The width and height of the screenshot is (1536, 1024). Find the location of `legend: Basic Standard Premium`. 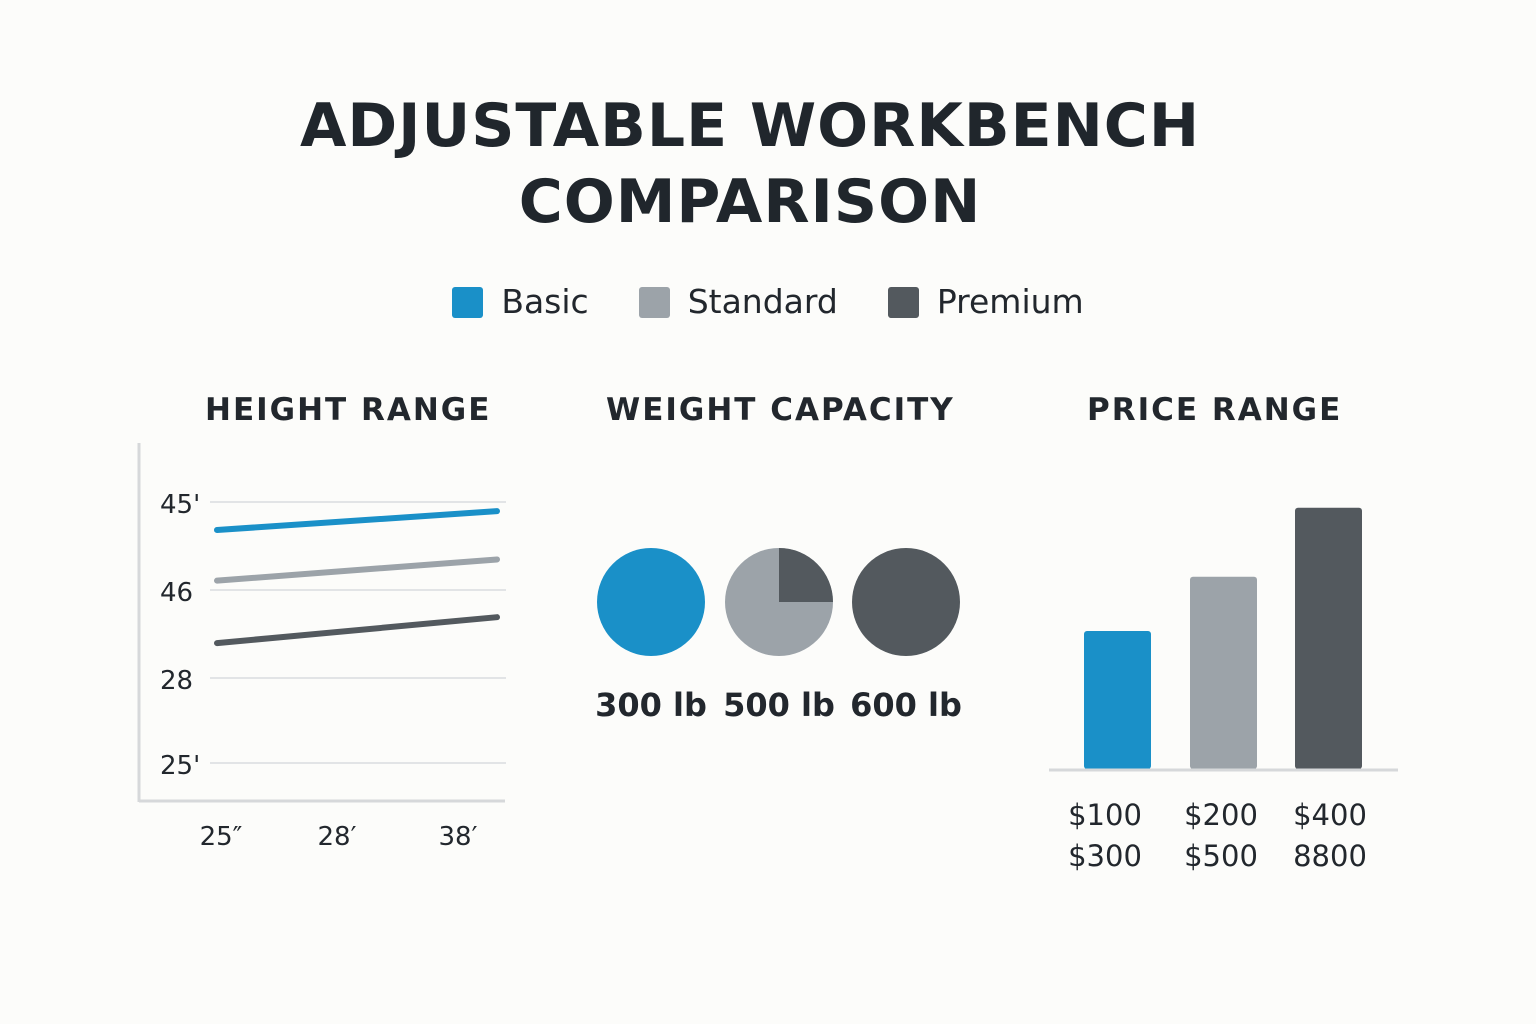

legend: Basic Standard Premium is located at coordinates (768, 302).